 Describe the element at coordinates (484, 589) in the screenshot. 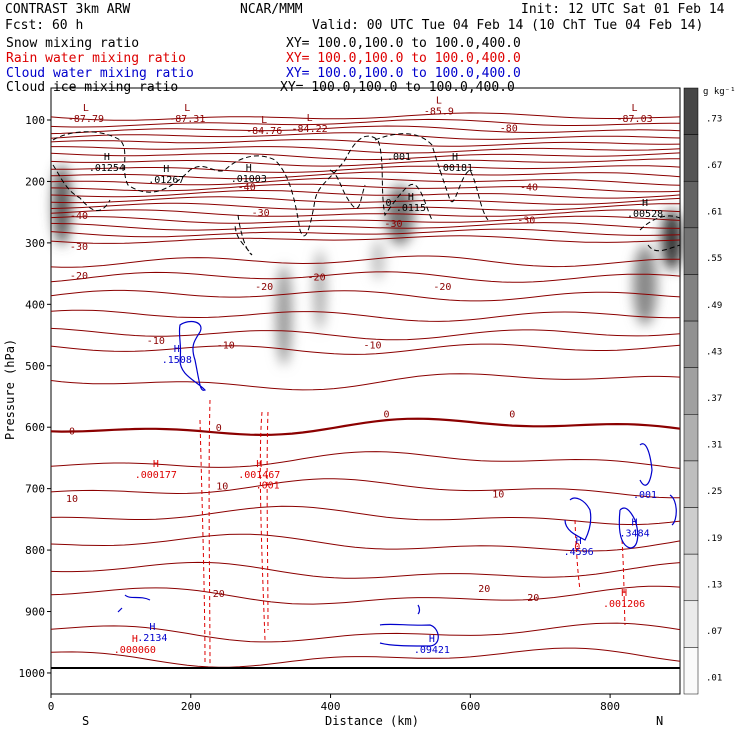

I see `contour-label: 20` at that location.